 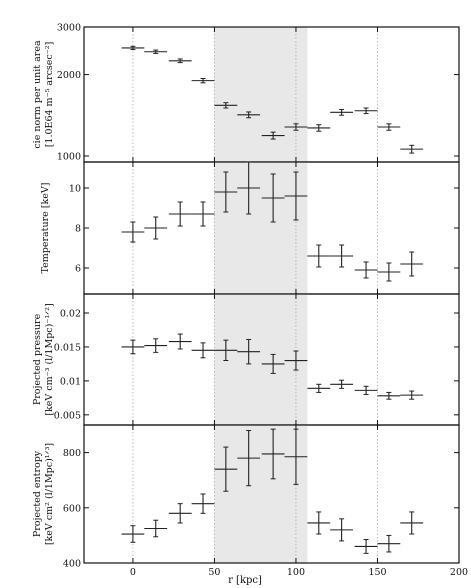 I want to click on ytick-label-p2-2: 0.015, so click(x=67, y=347).